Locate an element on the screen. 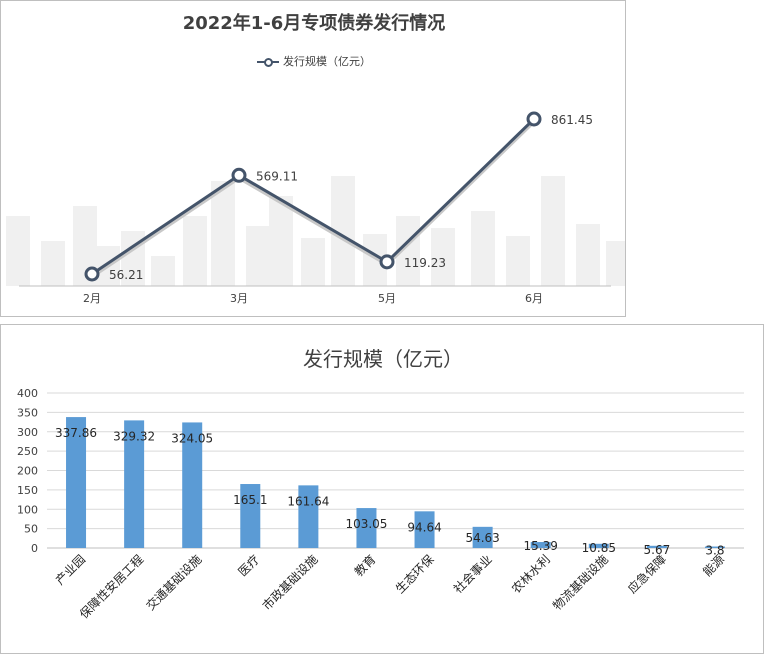 The width and height of the screenshot is (765, 654). series-line is located at coordinates (313, 196).